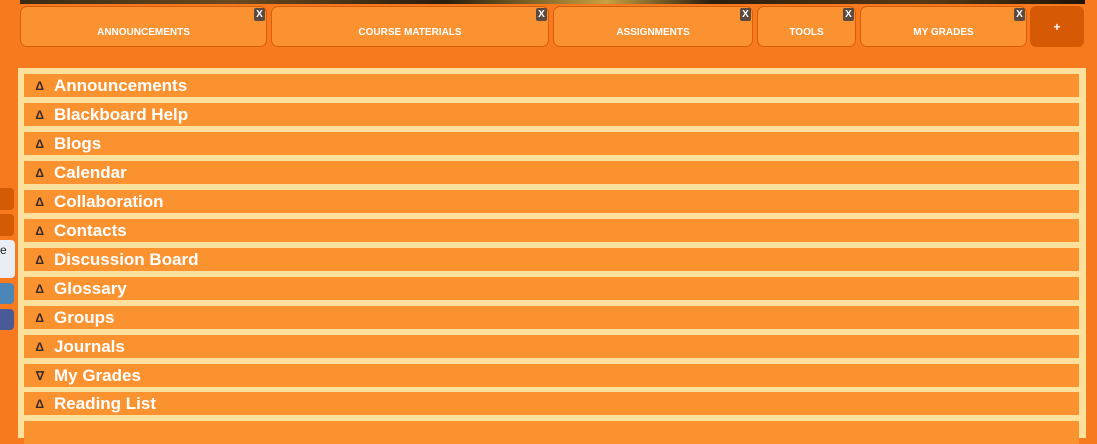  Describe the element at coordinates (89, 346) in the screenshot. I see `tool-label: Journals` at that location.